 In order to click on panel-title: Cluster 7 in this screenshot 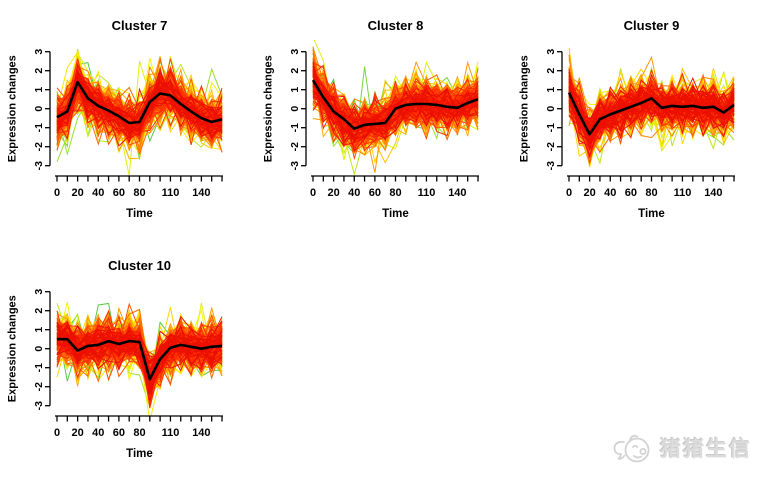, I will do `click(140, 25)`.